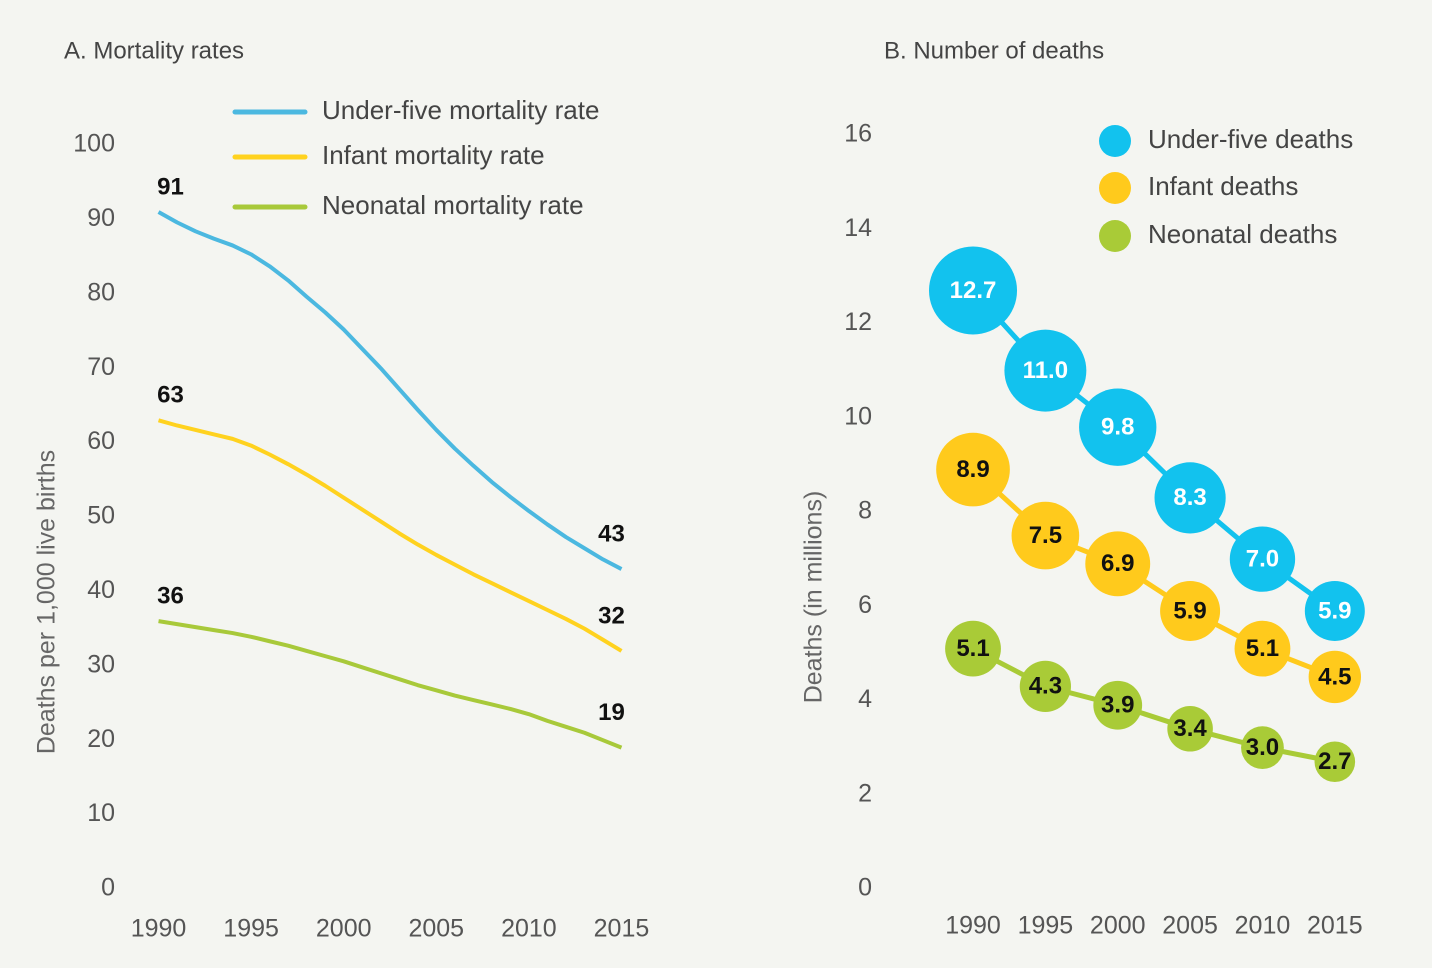 The height and width of the screenshot is (968, 1432). What do you see at coordinates (865, 511) in the screenshot?
I see `y-tick-label: 8` at bounding box center [865, 511].